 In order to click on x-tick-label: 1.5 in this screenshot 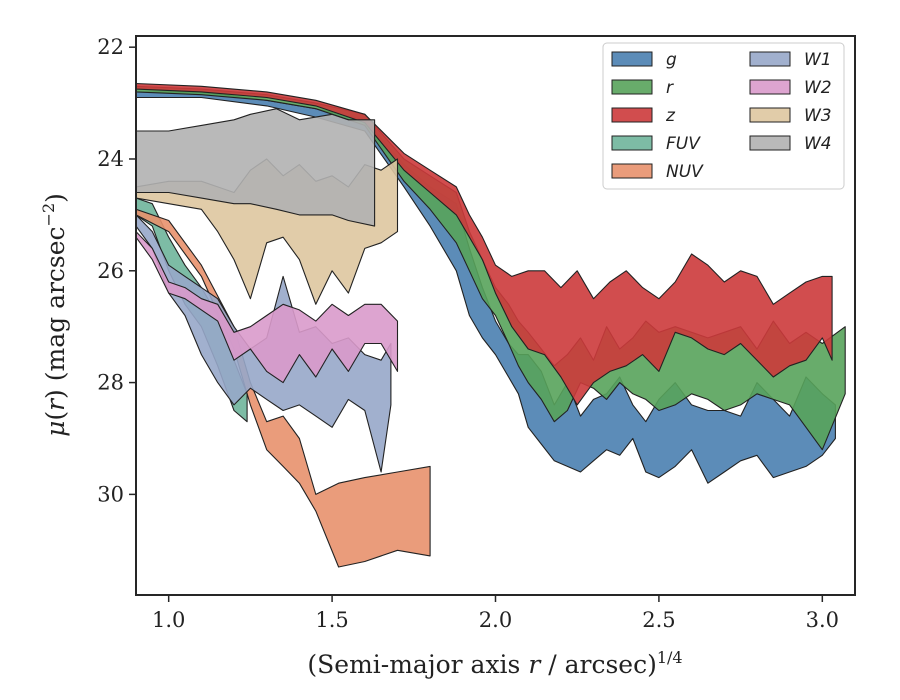, I will do `click(331, 620)`.